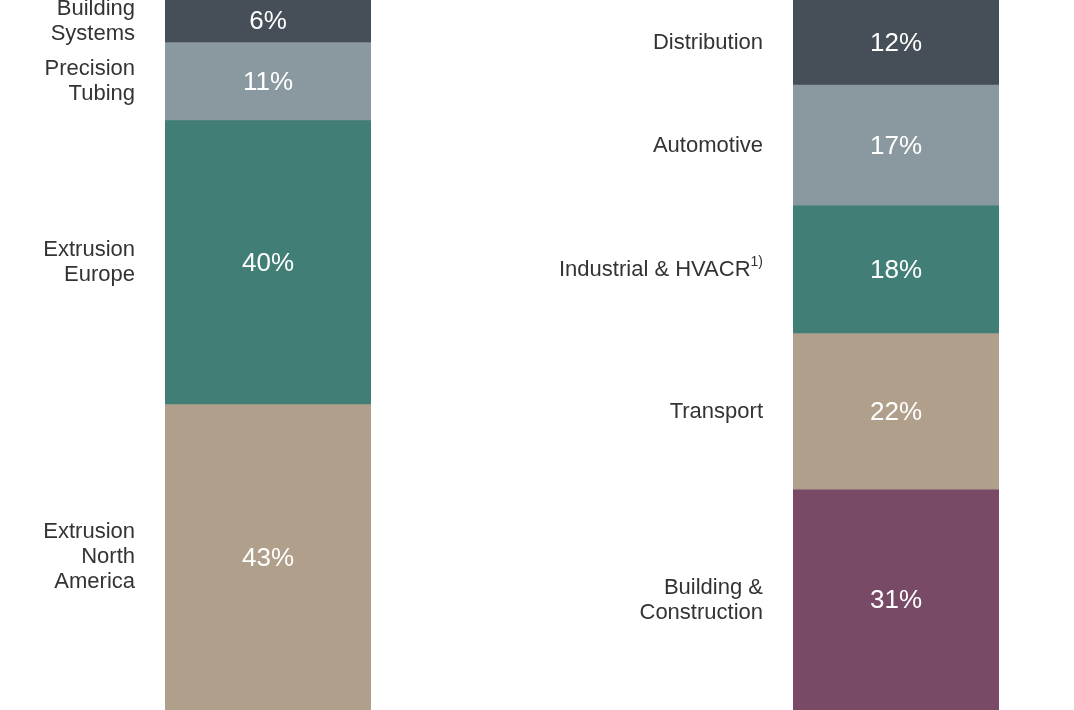 Image resolution: width=1074 pixels, height=710 pixels. What do you see at coordinates (701, 598) in the screenshot?
I see `series-label: Building & Construction` at bounding box center [701, 598].